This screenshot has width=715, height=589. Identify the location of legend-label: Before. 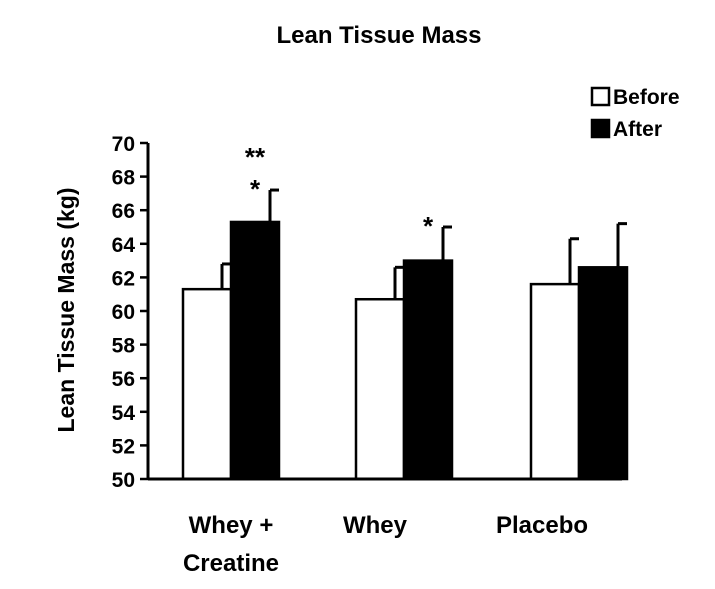
(646, 97).